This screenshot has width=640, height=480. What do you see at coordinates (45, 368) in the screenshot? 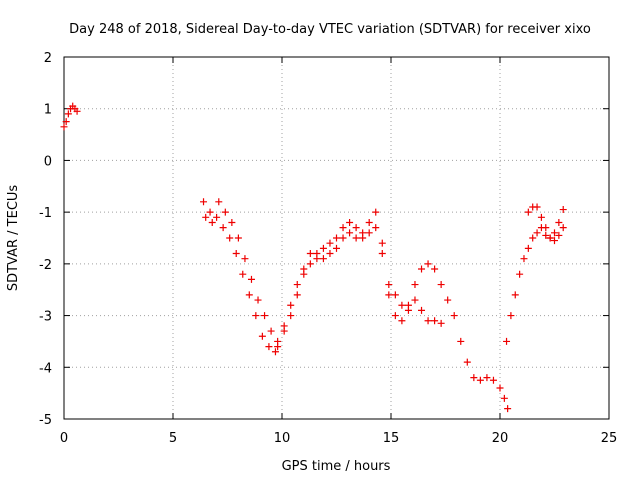
I see `y-tick-label: -4` at bounding box center [45, 368].